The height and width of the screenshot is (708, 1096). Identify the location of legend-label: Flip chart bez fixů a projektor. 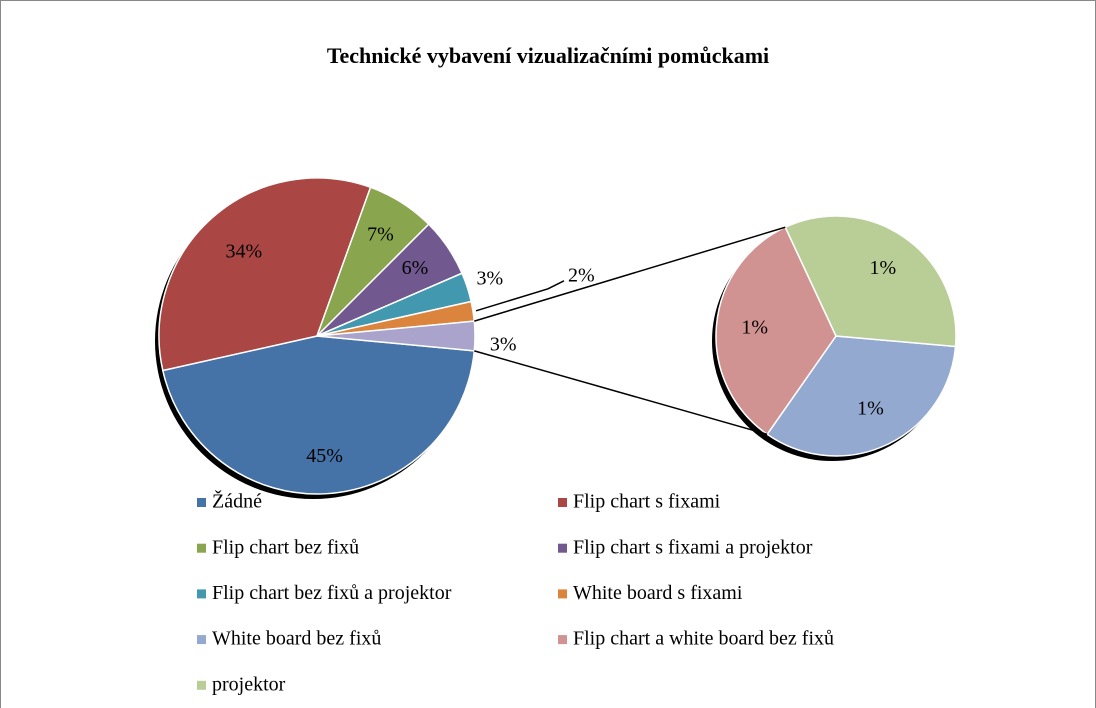
(332, 593).